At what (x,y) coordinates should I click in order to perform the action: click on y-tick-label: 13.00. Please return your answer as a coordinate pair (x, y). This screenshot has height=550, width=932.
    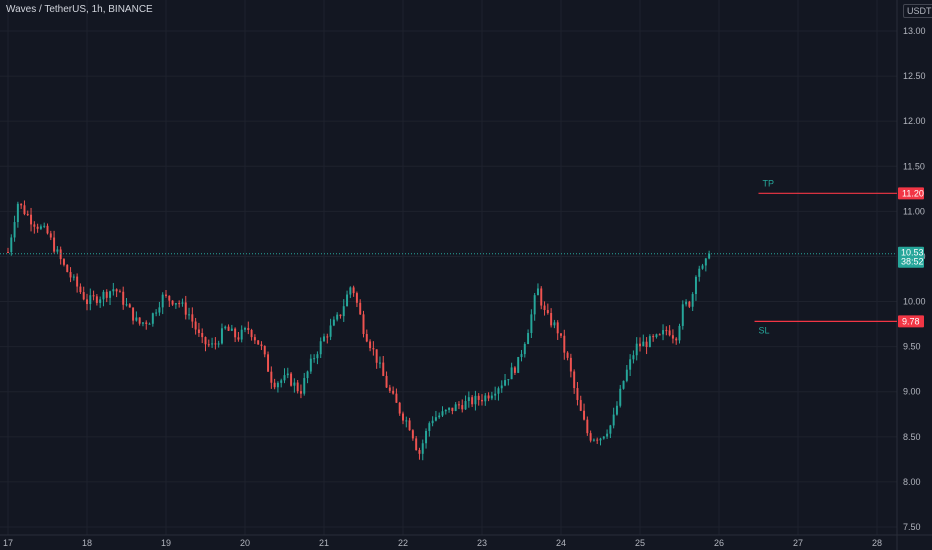
    Looking at the image, I should click on (914, 31).